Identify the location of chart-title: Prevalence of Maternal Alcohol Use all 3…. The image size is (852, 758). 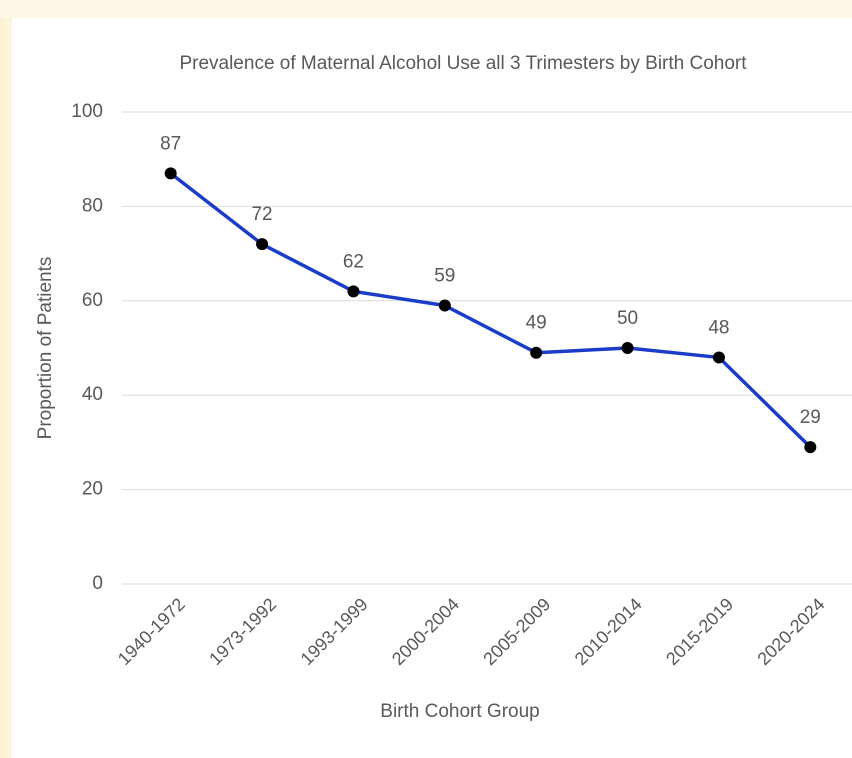
(463, 63).